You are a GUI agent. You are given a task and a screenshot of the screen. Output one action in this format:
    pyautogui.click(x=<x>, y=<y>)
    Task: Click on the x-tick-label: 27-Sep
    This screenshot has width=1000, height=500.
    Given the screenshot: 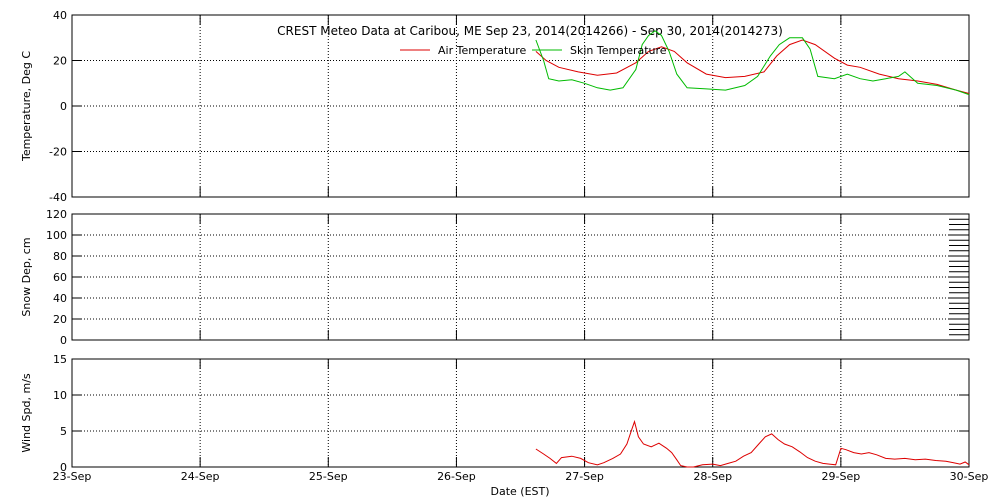 What is the action you would take?
    pyautogui.click(x=584, y=476)
    